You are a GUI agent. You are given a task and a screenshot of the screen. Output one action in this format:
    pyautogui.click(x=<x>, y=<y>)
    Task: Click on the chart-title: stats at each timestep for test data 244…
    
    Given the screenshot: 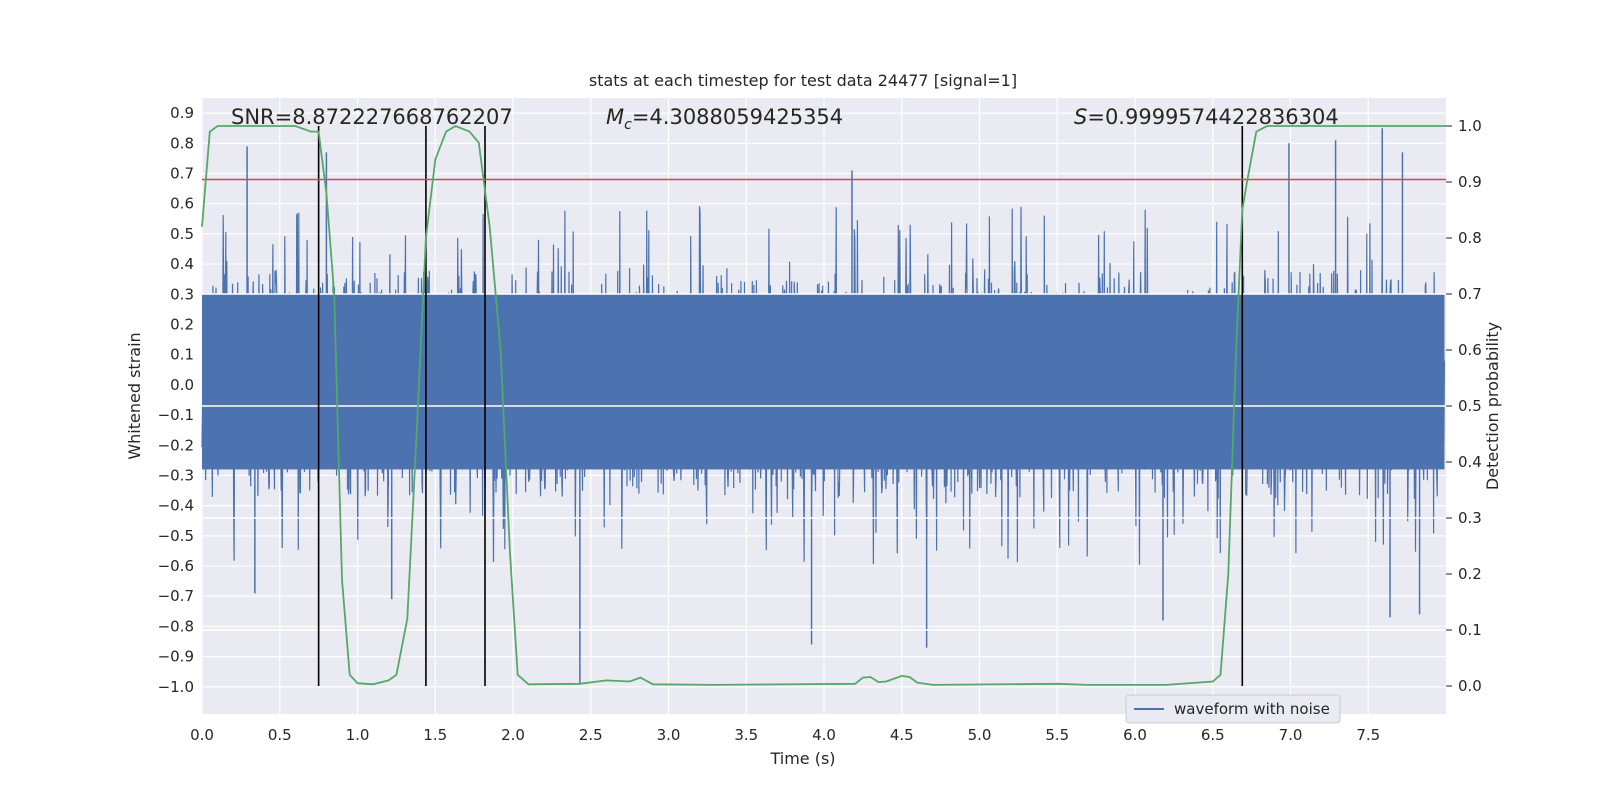 What is the action you would take?
    pyautogui.click(x=803, y=80)
    